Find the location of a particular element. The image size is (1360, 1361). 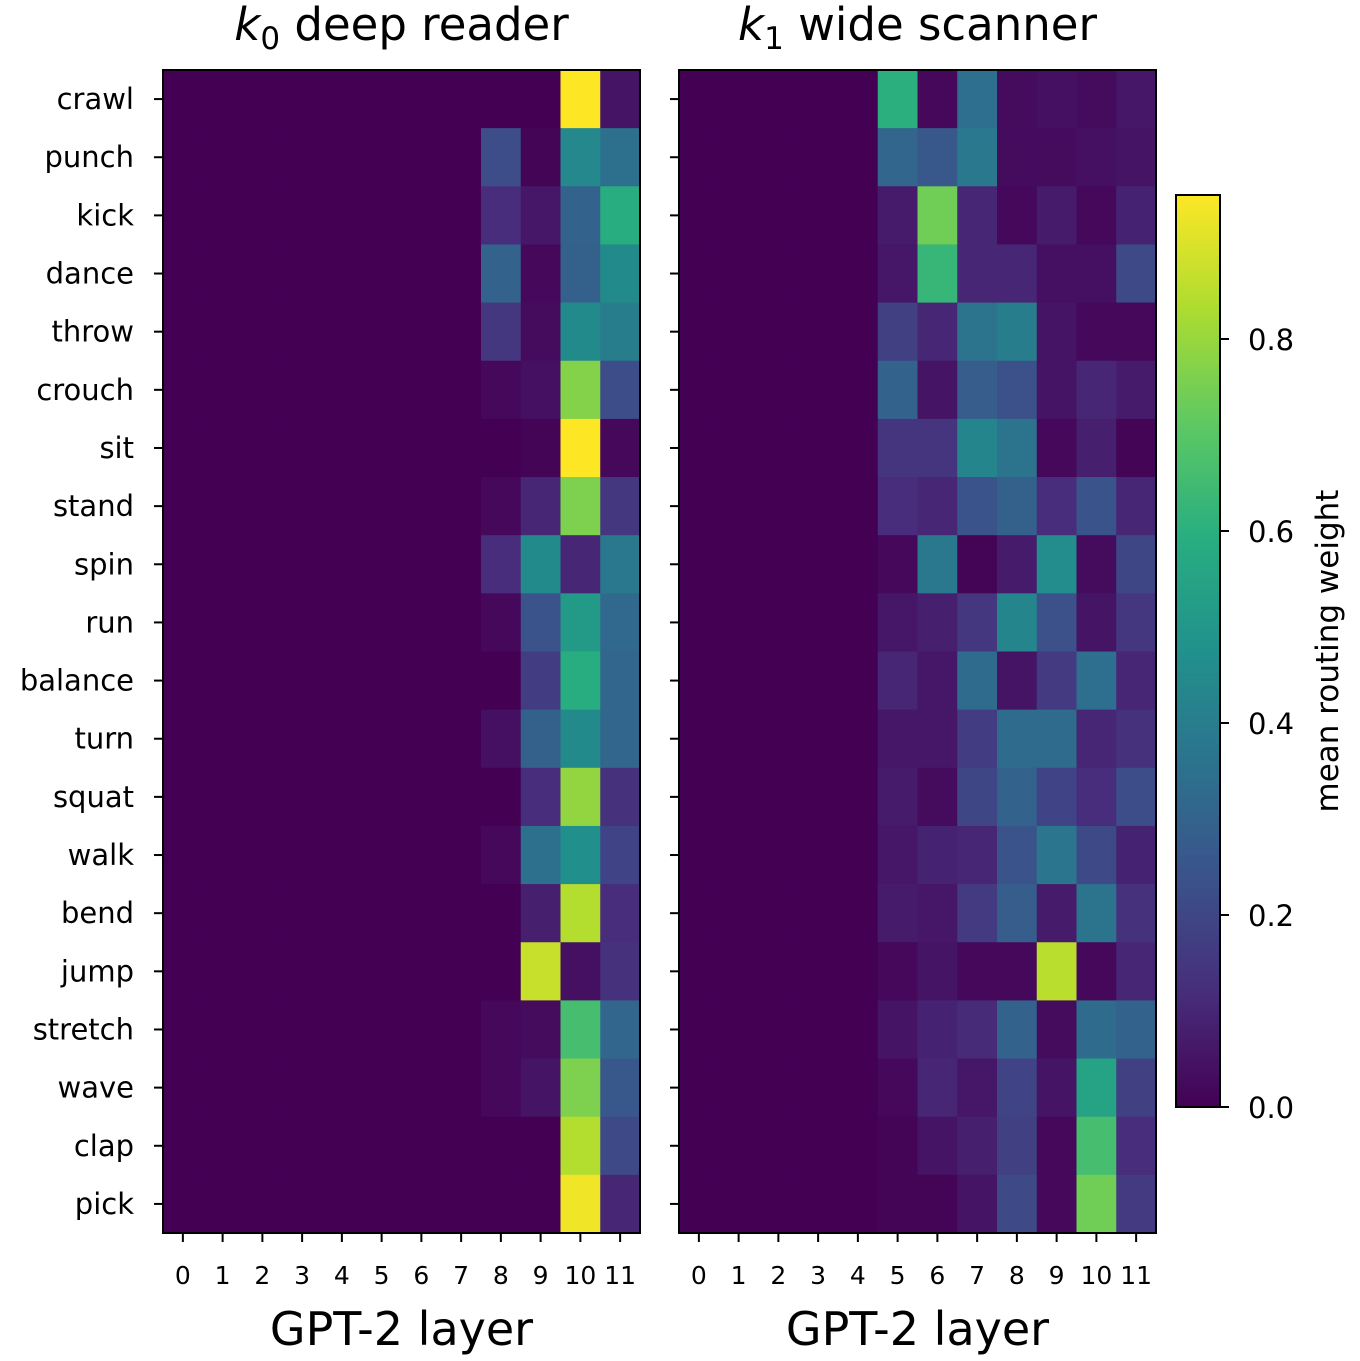

y-tick-label: spin is located at coordinates (104, 564).